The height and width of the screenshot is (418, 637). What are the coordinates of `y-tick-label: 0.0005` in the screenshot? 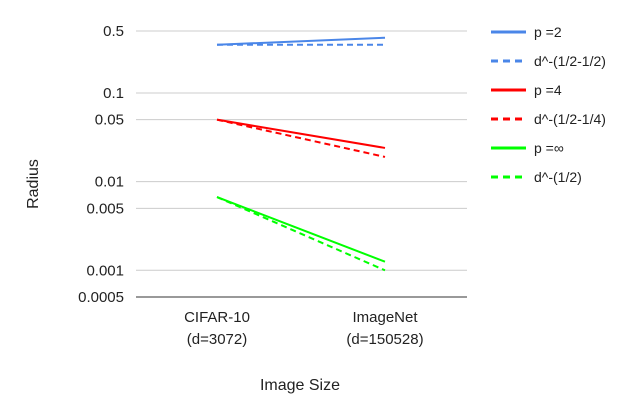 It's located at (101, 297).